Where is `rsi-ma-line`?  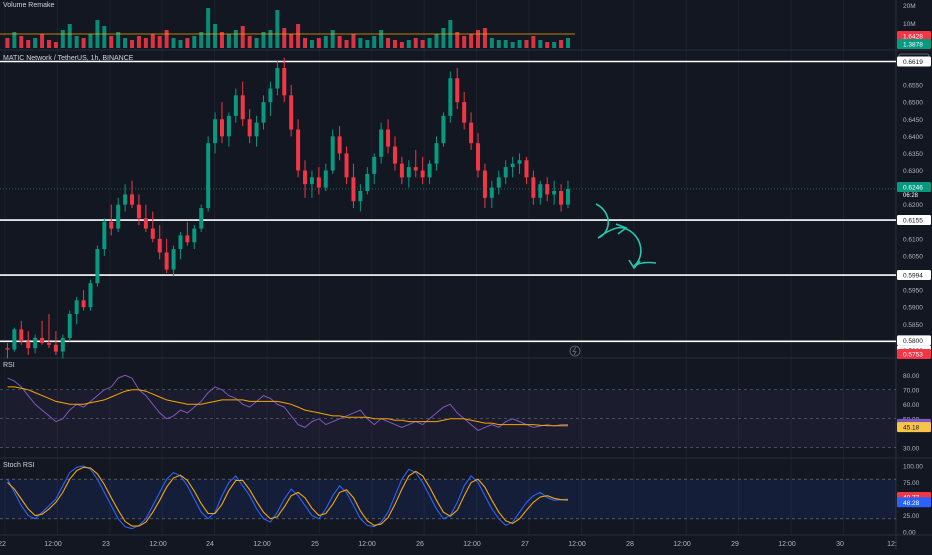
rsi-ma-line is located at coordinates (288, 406).